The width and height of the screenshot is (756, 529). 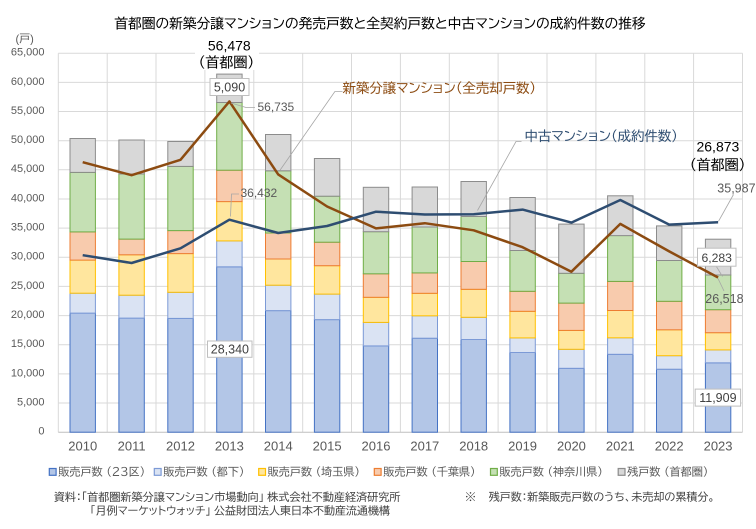 I want to click on svg-text: 65,000, so click(x=28, y=53).